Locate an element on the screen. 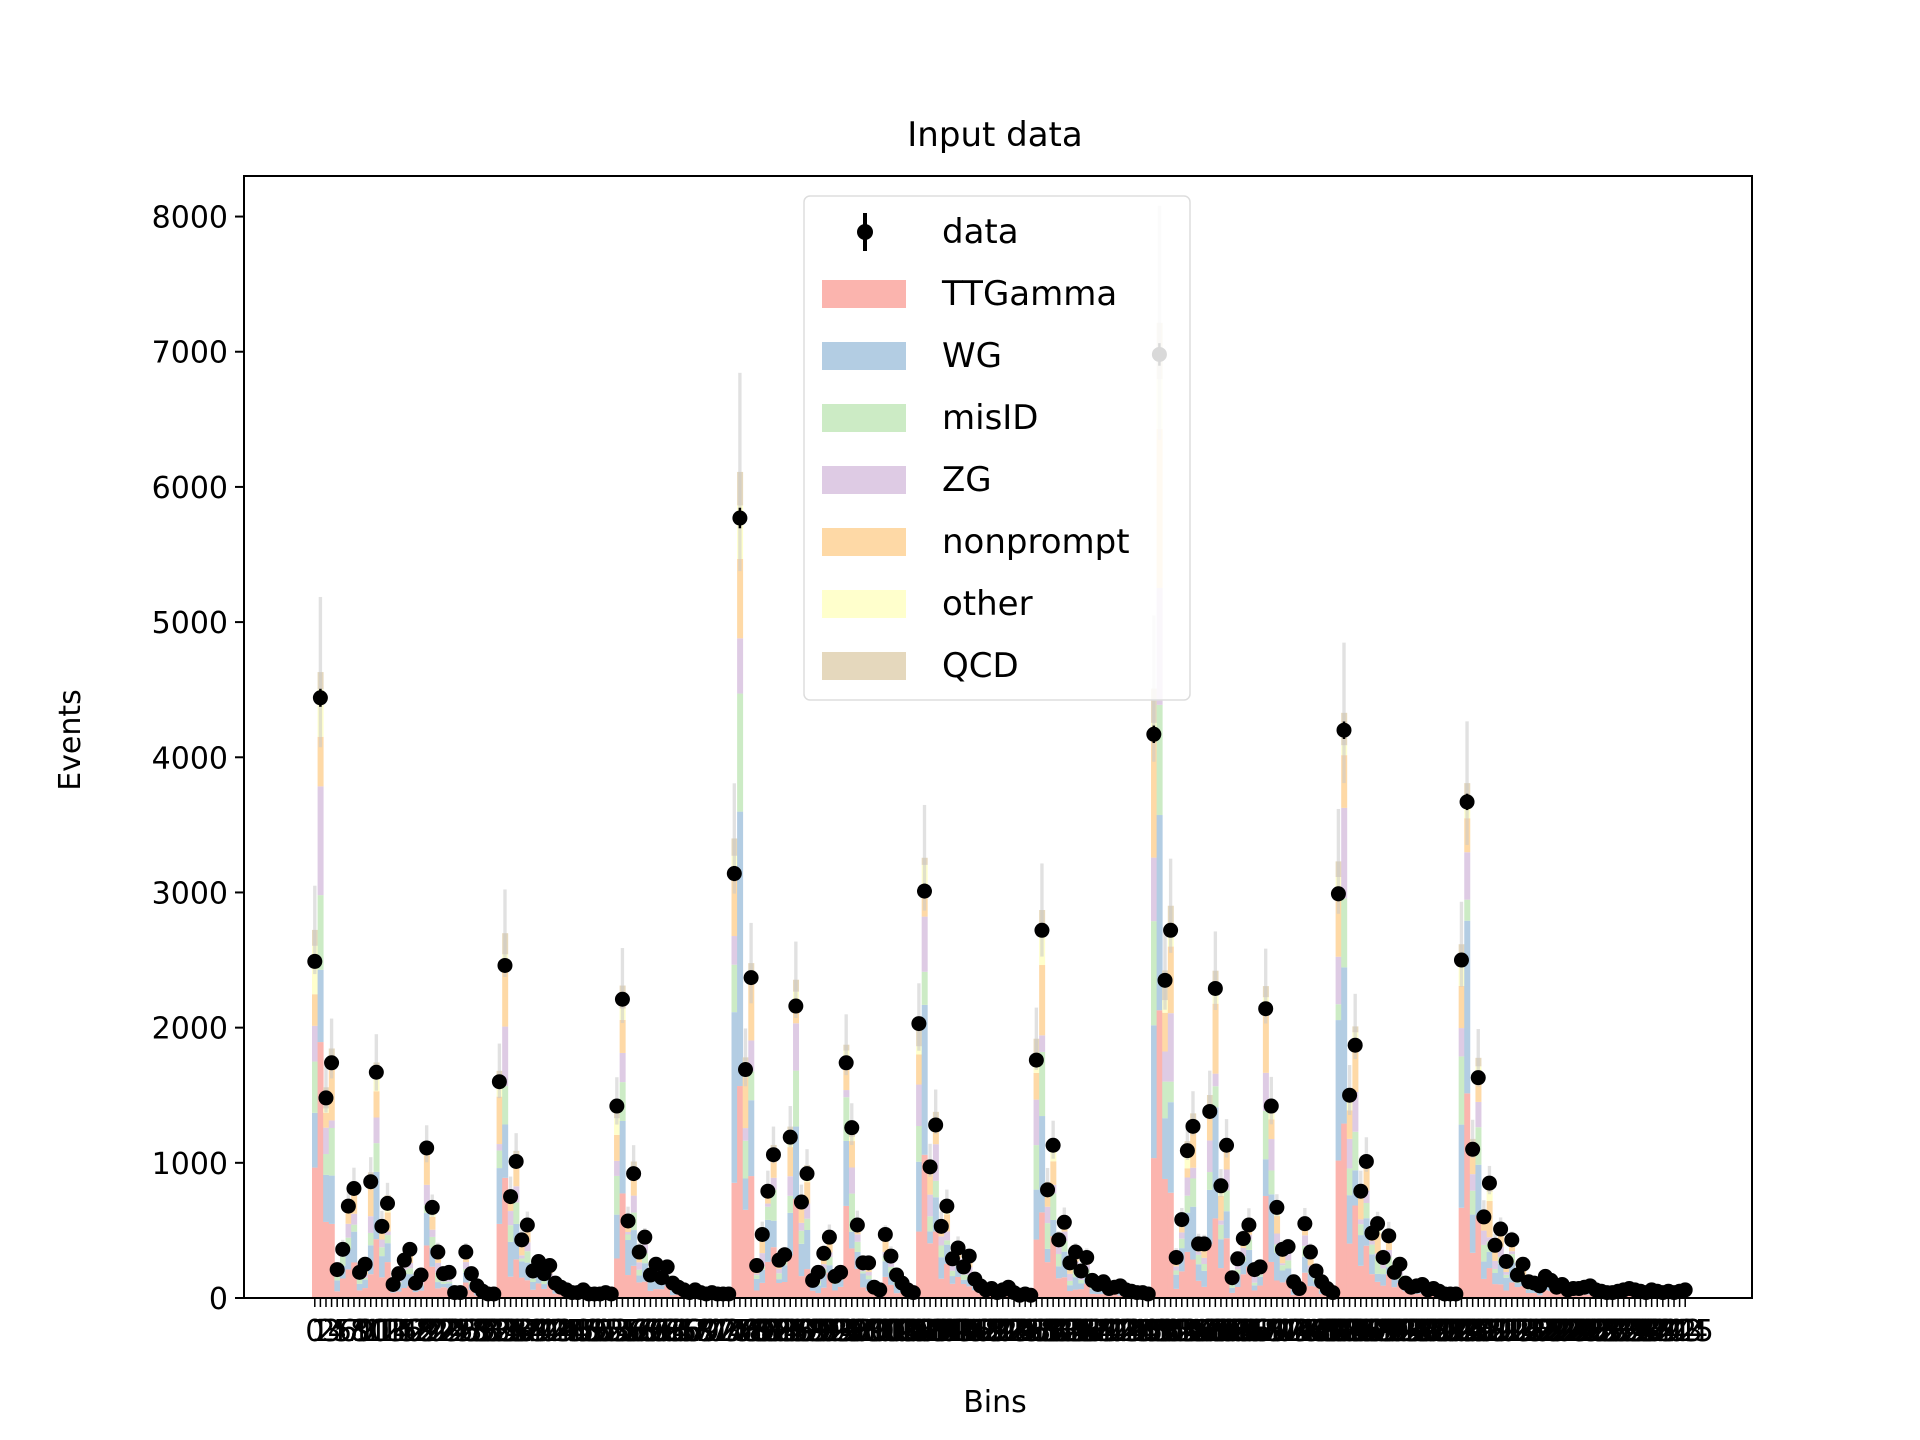 This screenshot has height=1440, width=1920. x-tick-label-106: 106 is located at coordinates (907, 1331).